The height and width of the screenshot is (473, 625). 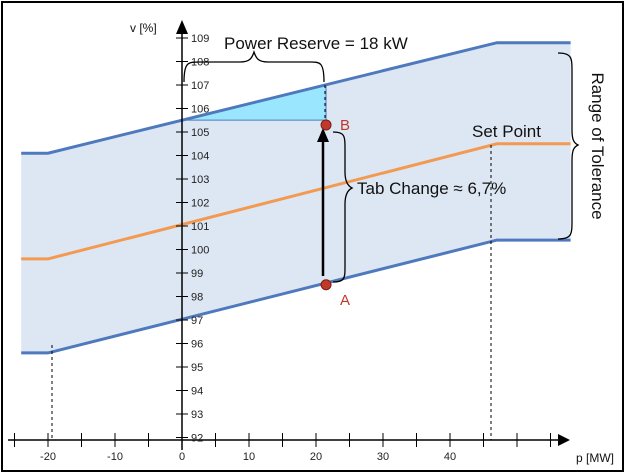 I want to click on x-tick-label: 10, so click(x=249, y=457).